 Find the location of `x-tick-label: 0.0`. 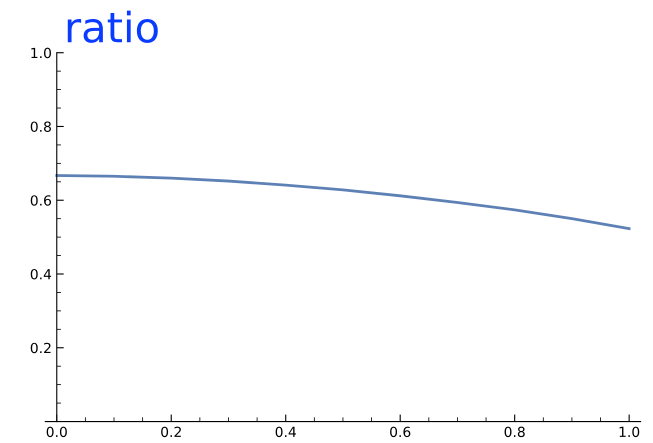

x-tick-label: 0.0 is located at coordinates (56, 432).